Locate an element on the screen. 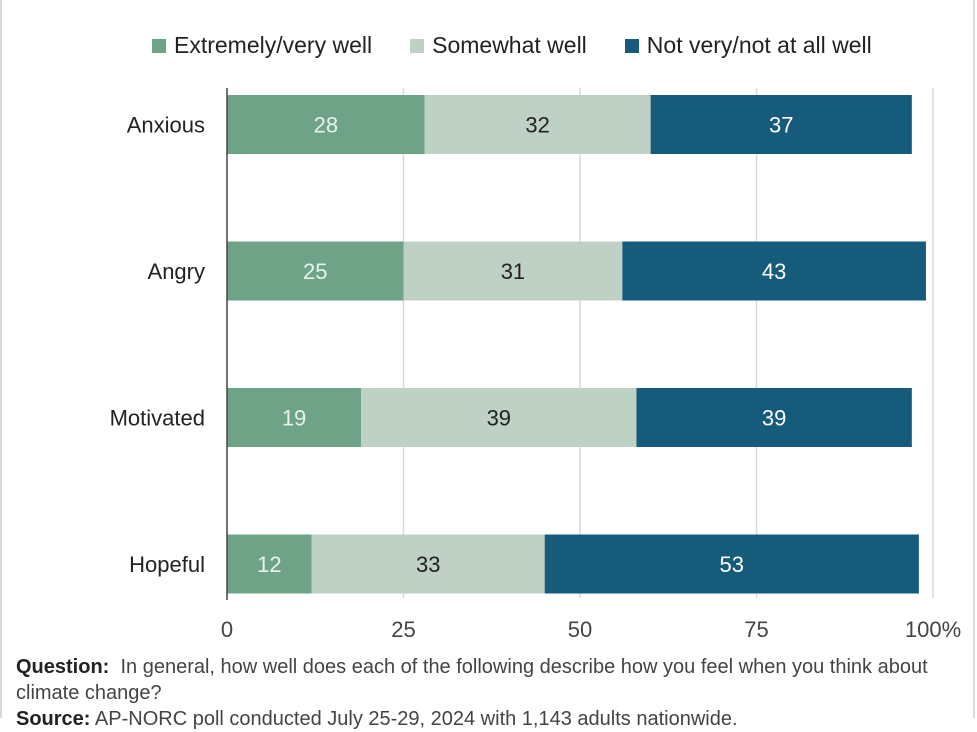 Image resolution: width=977 pixels, height=732 pixels. legend-swatch-somewhat is located at coordinates (417, 45).